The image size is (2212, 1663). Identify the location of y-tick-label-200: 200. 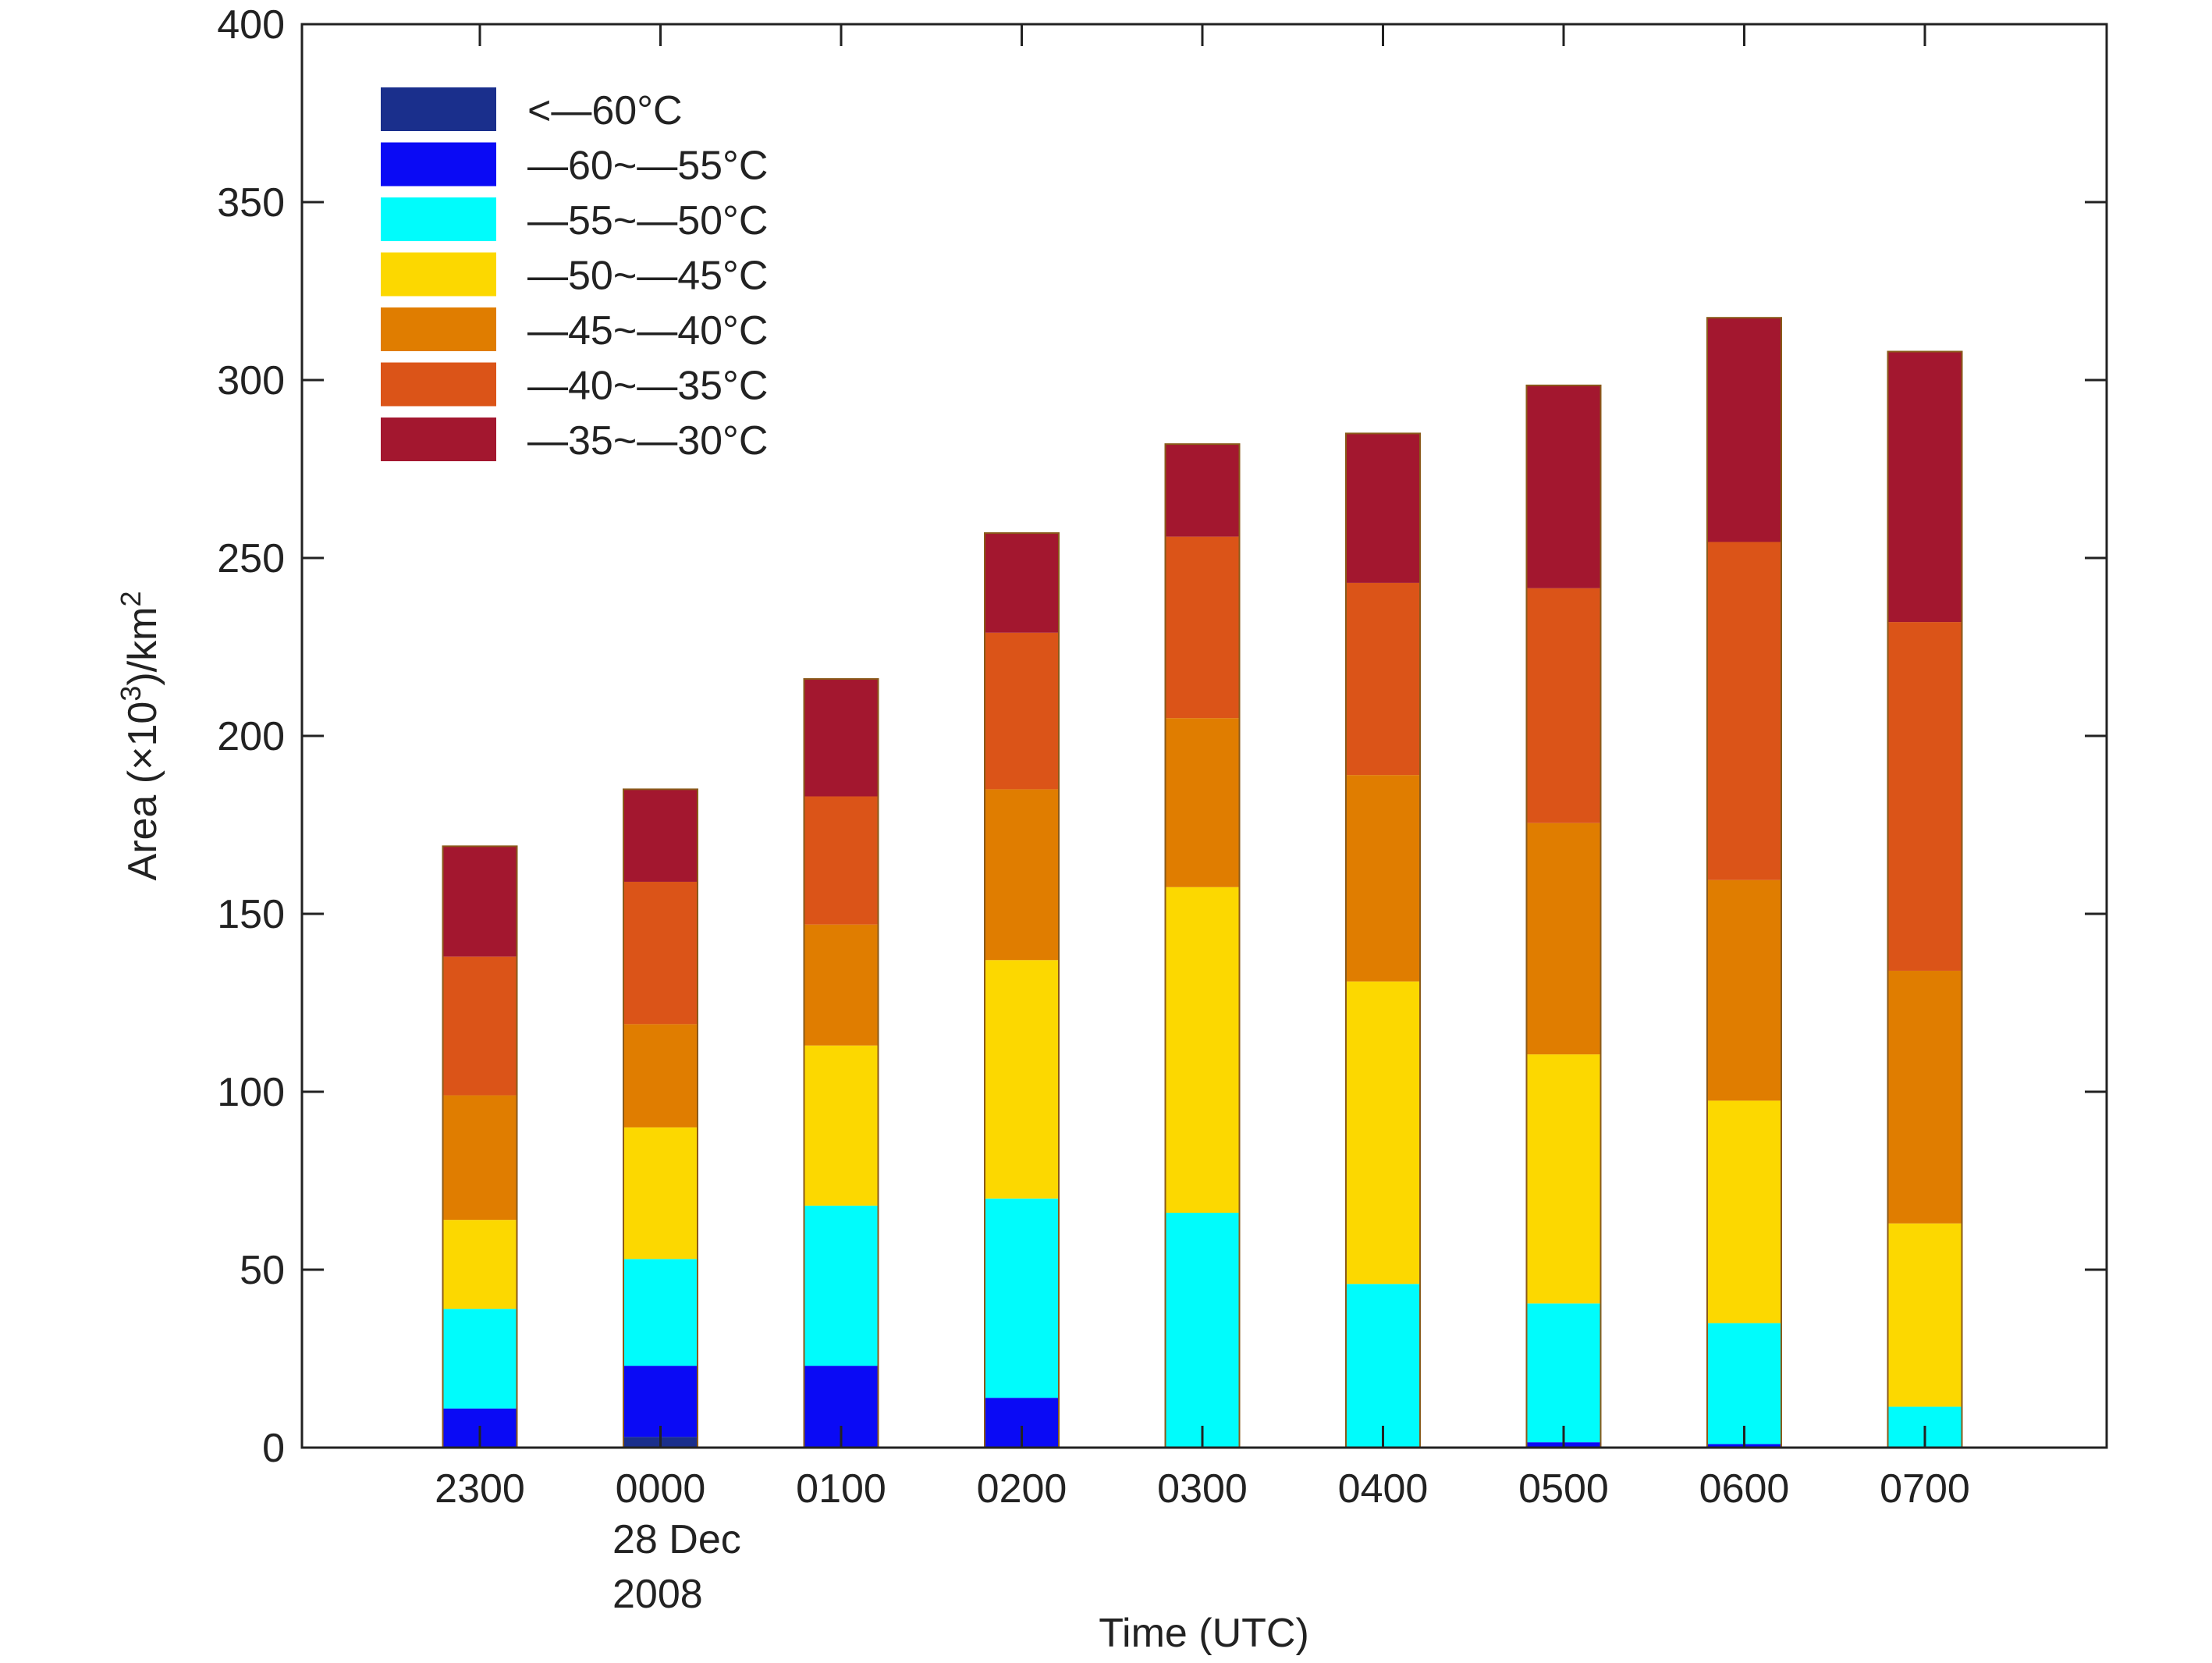
(251, 737).